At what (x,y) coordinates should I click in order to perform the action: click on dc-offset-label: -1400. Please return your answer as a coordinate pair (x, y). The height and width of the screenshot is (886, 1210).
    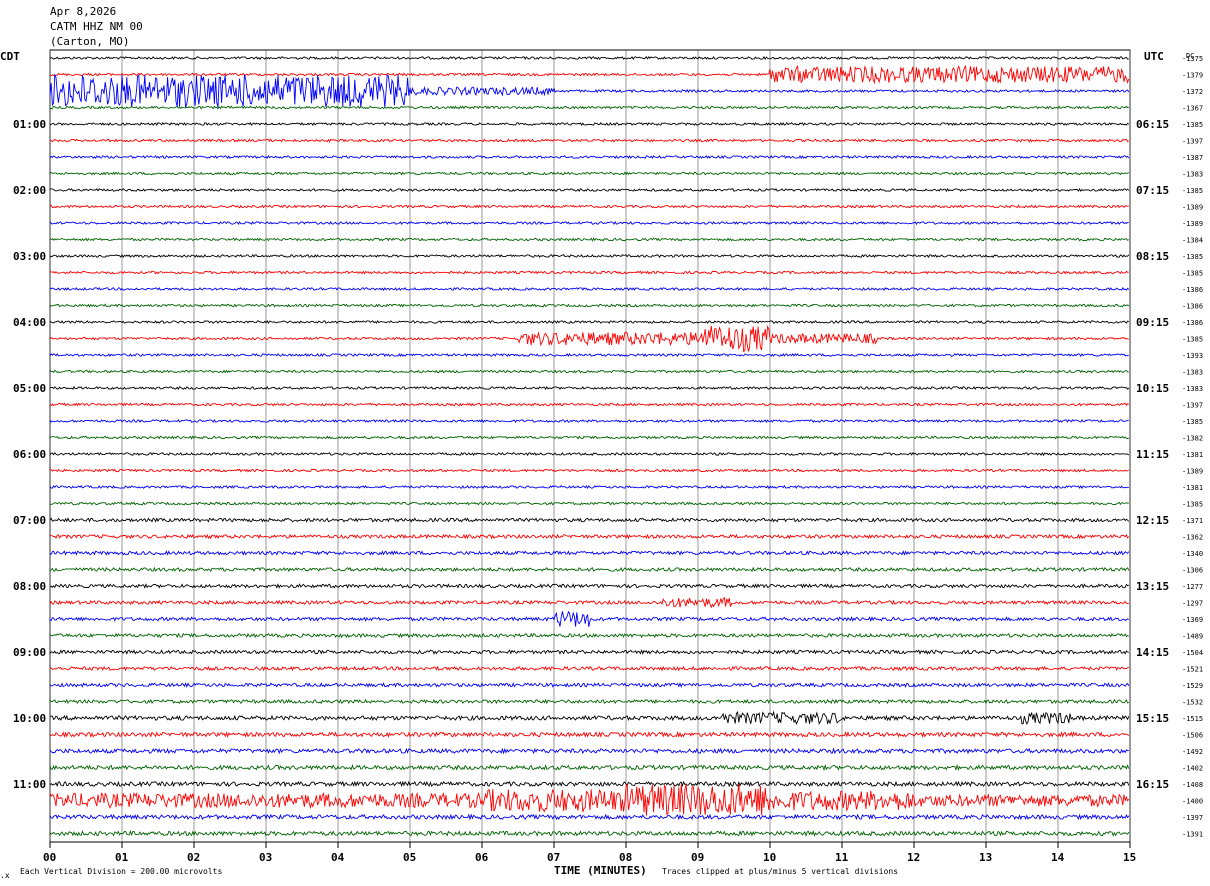
    Looking at the image, I should click on (1192, 802).